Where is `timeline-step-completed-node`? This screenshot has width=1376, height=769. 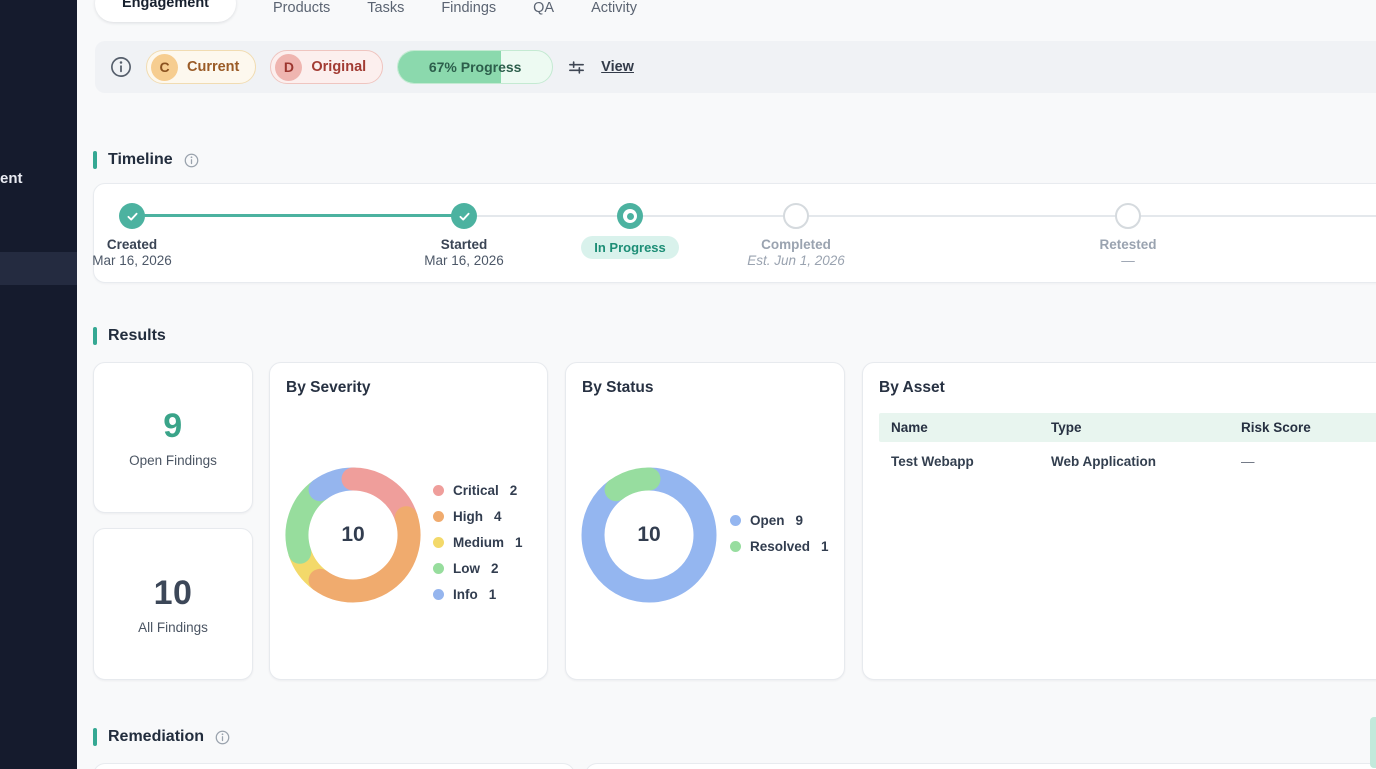 timeline-step-completed-node is located at coordinates (796, 216).